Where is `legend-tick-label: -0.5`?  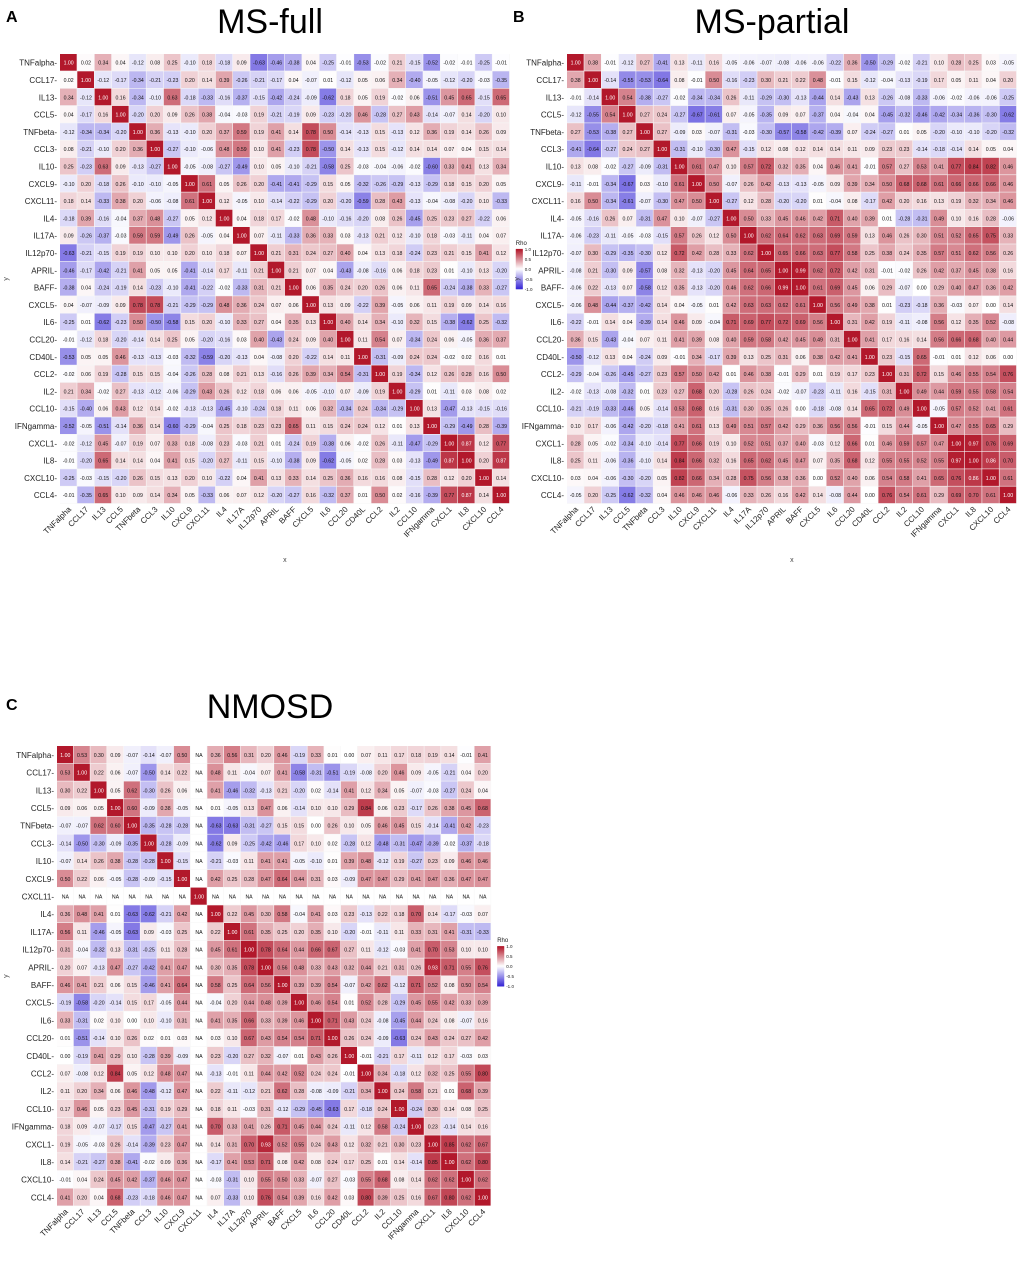
legend-tick-label: -0.5 is located at coordinates (529, 279).